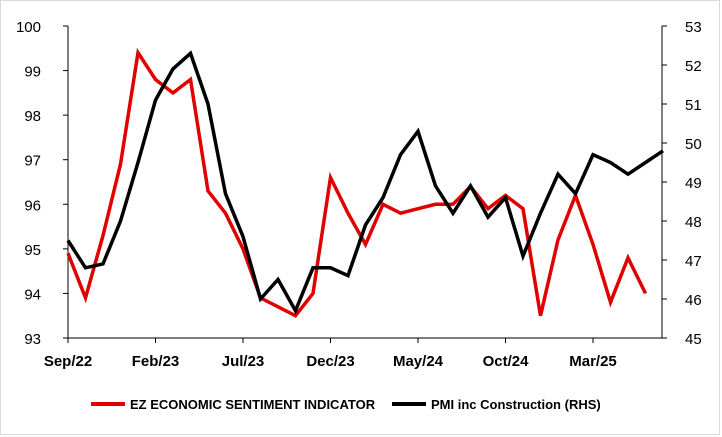 Image resolution: width=722 pixels, height=437 pixels. Describe the element at coordinates (68, 361) in the screenshot. I see `x-tick-label: Sep/22` at that location.